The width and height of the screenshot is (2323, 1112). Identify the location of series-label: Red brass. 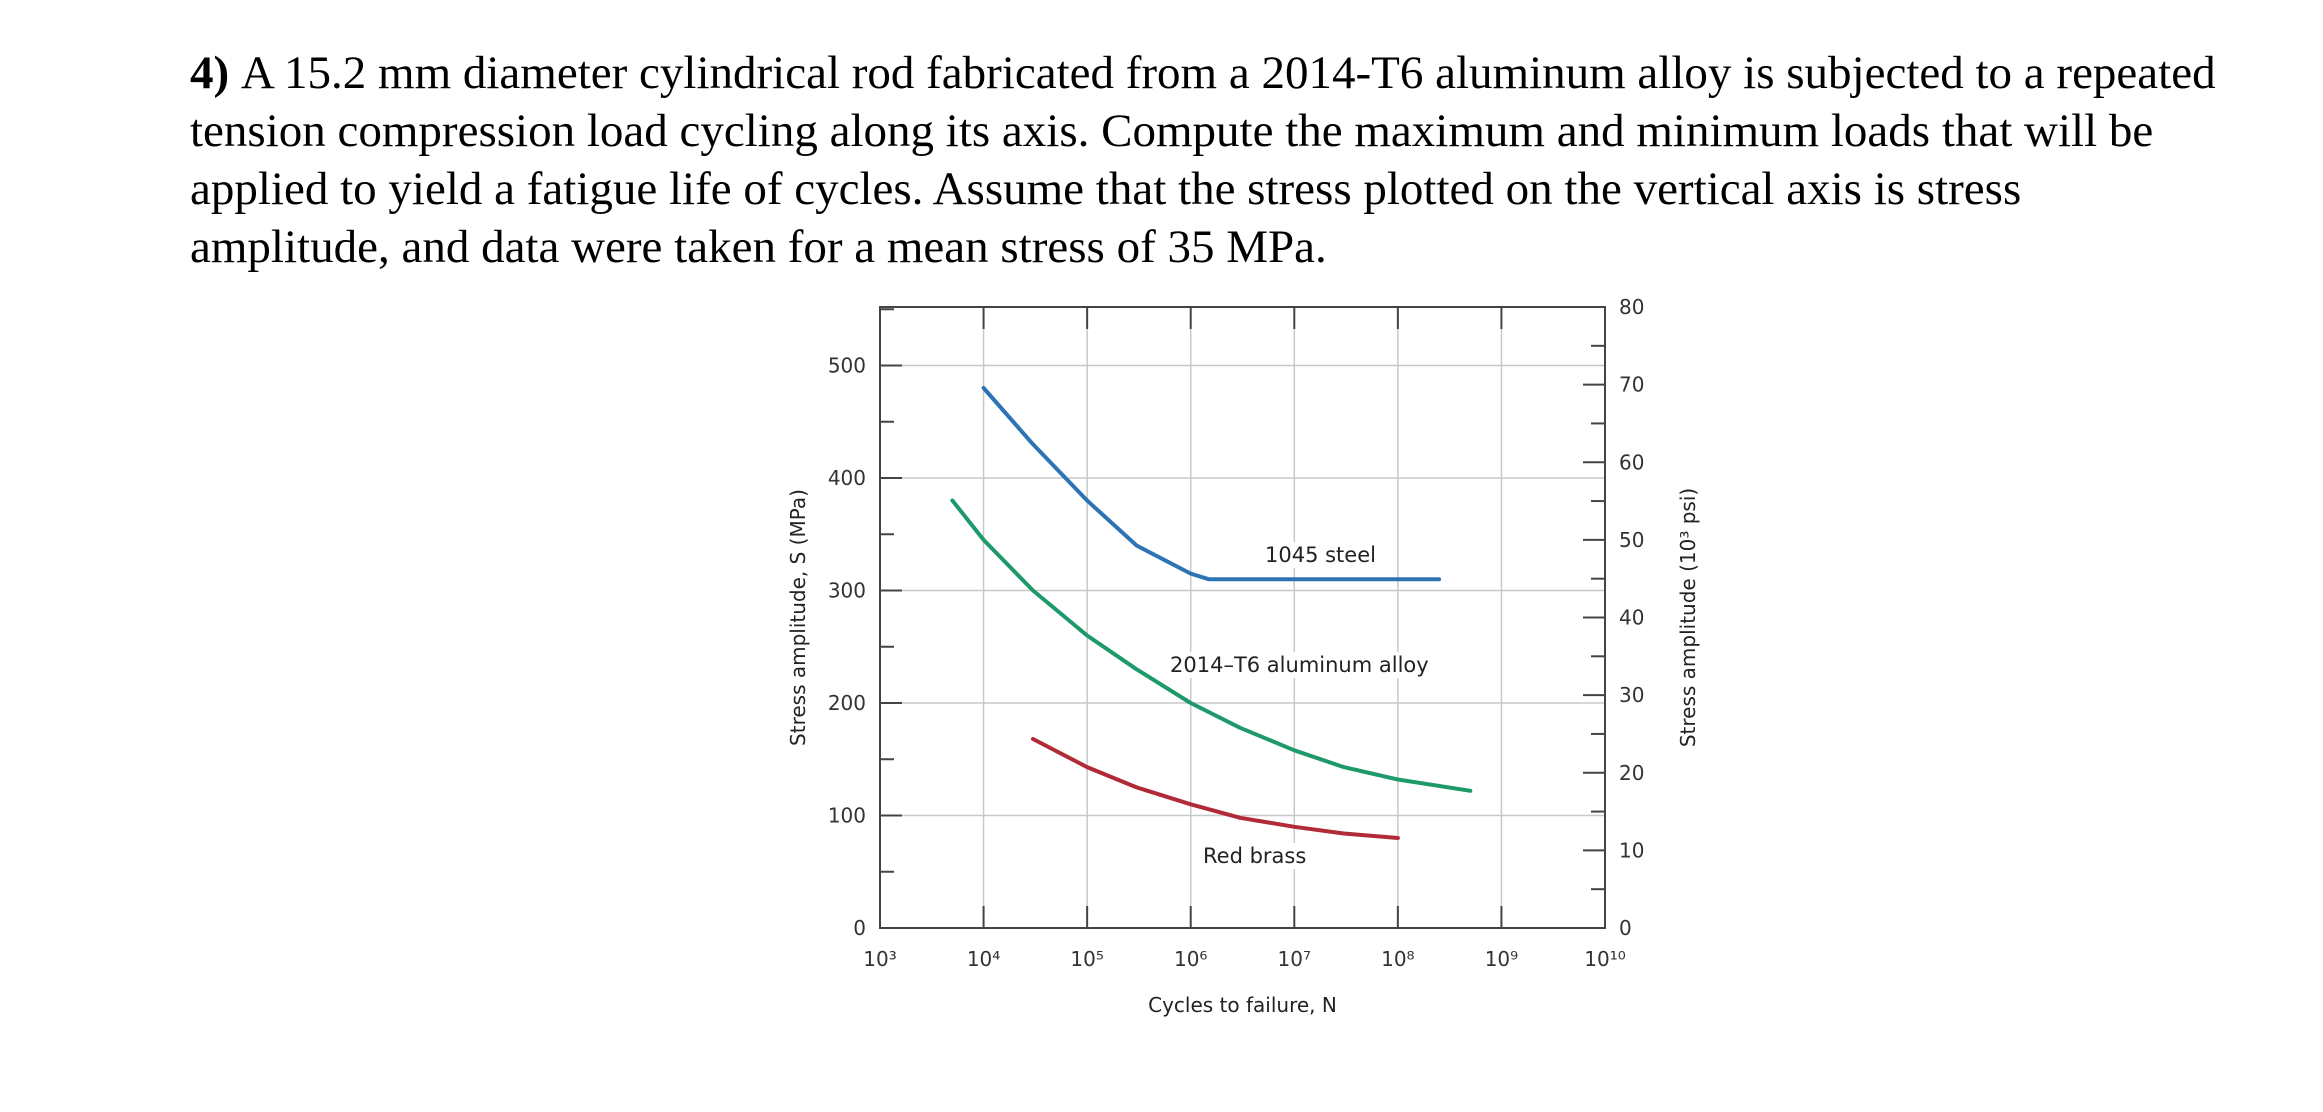
(1254, 856).